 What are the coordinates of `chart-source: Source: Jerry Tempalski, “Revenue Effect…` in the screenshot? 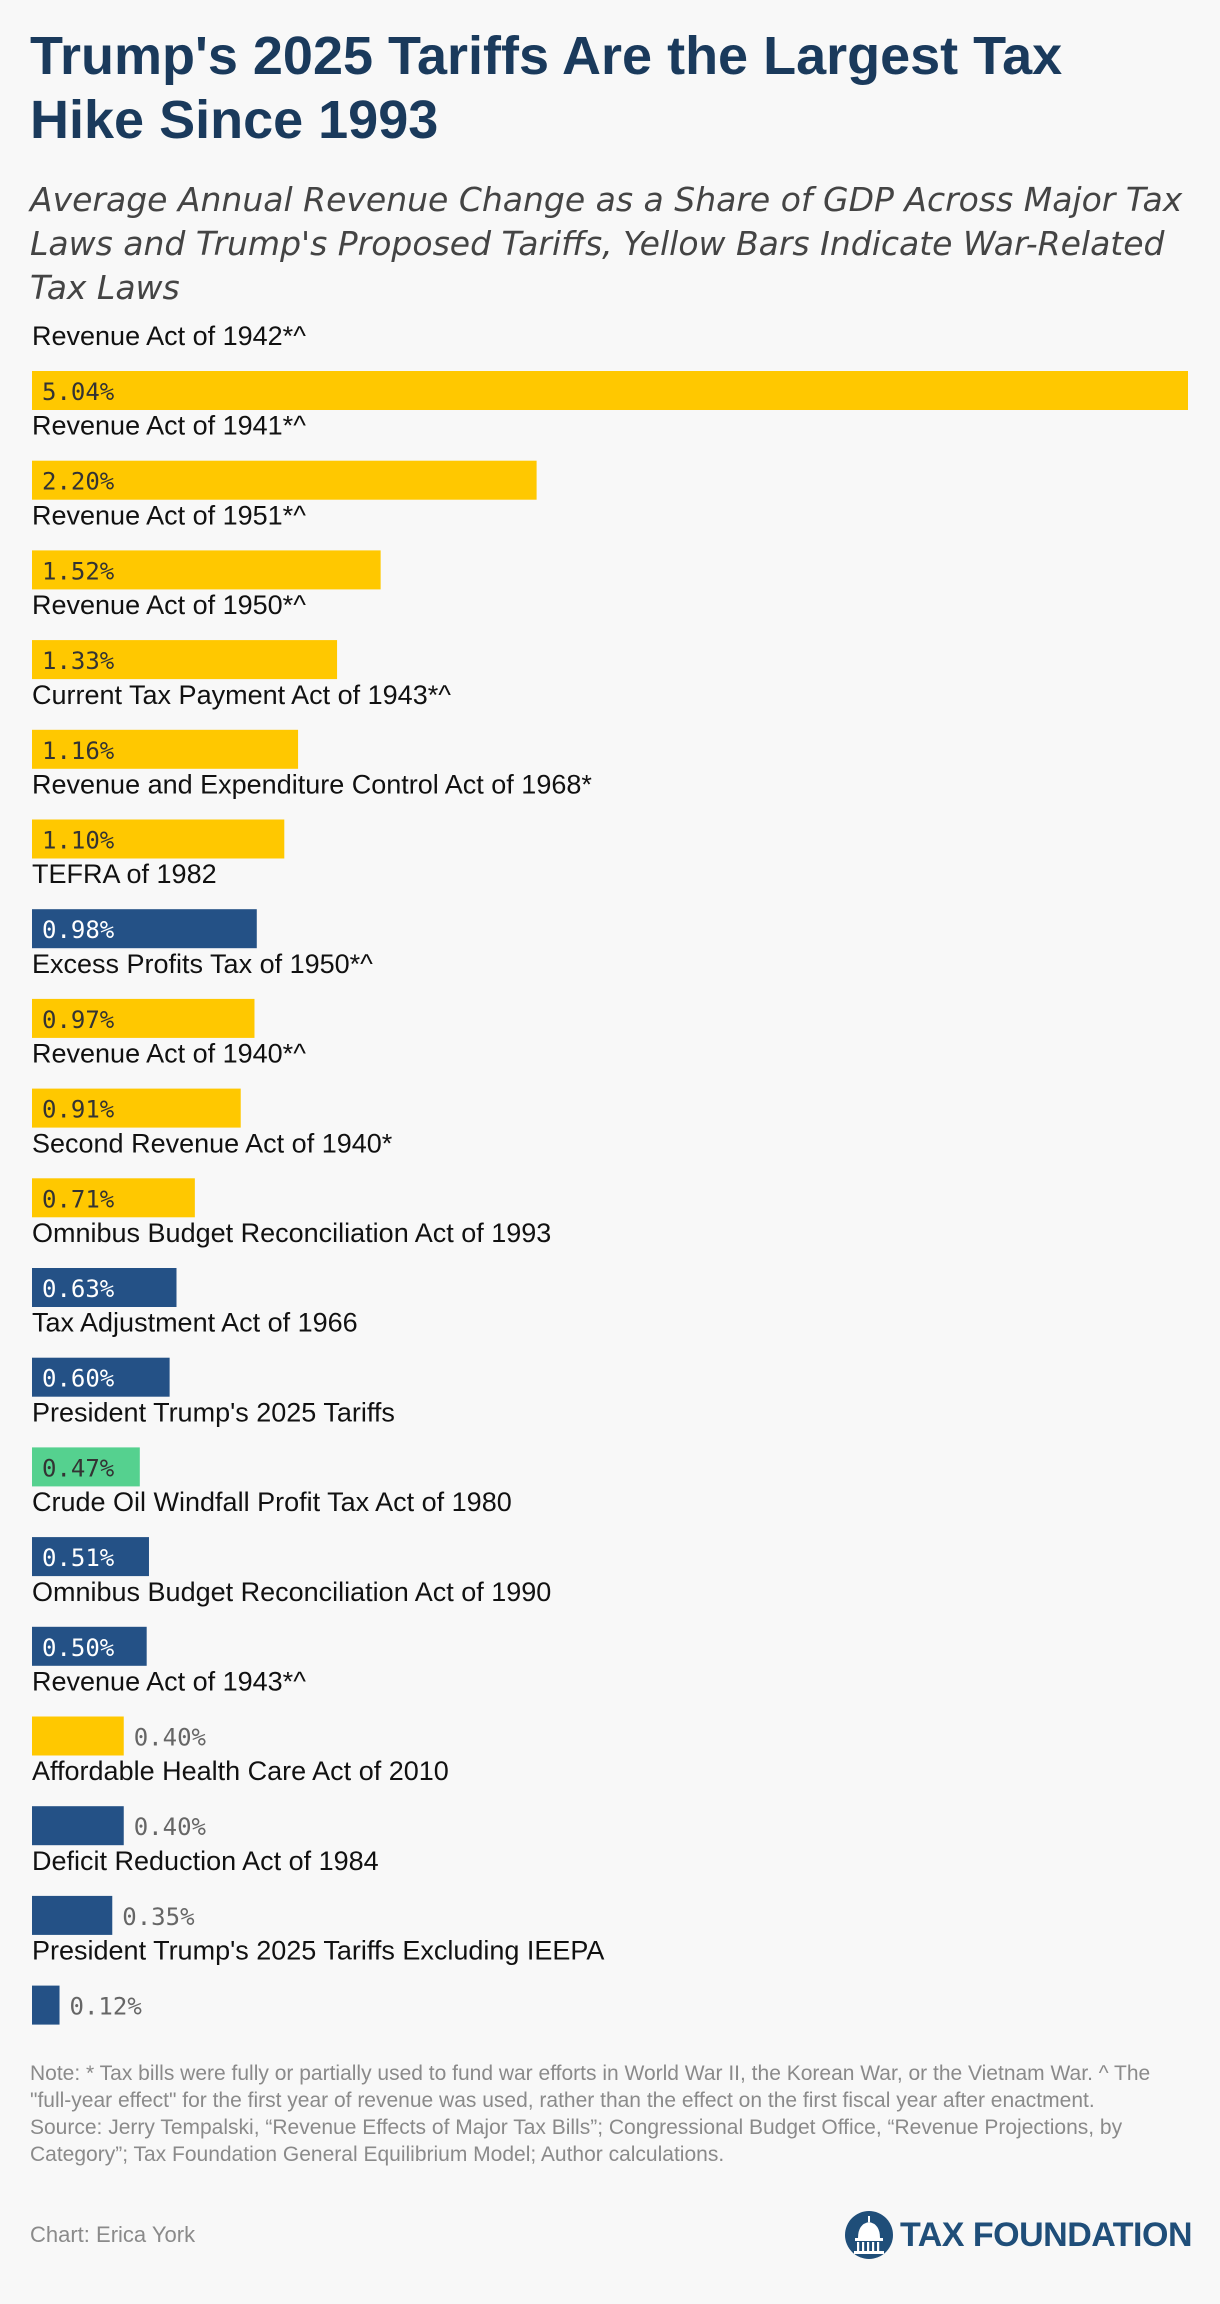 It's located at (576, 2141).